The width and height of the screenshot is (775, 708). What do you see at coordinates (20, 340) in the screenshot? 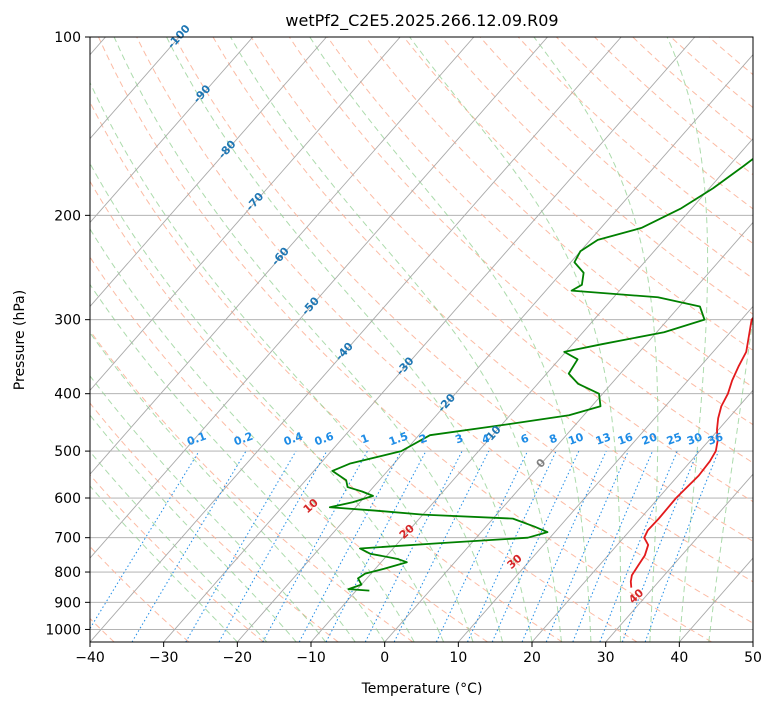
I see `y-axis-label: Pressure (hPa)` at bounding box center [20, 340].